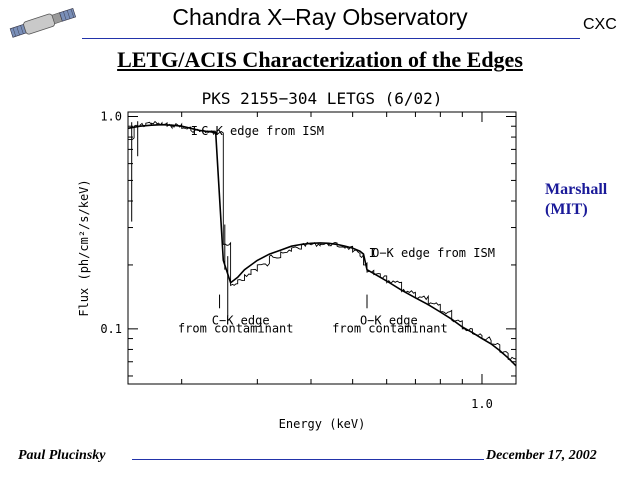 This screenshot has height=480, width=640. Describe the element at coordinates (111, 116) in the screenshot. I see `y-tick-label-1: 1.0` at that location.